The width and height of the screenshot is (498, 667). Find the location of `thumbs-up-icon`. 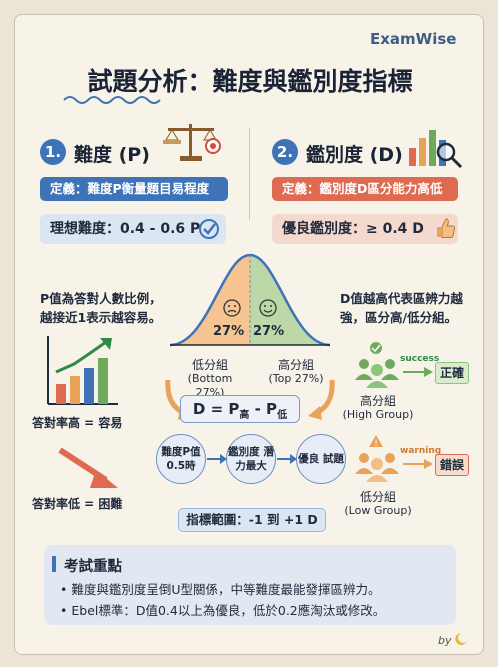

thumbs-up-icon is located at coordinates (446, 228).